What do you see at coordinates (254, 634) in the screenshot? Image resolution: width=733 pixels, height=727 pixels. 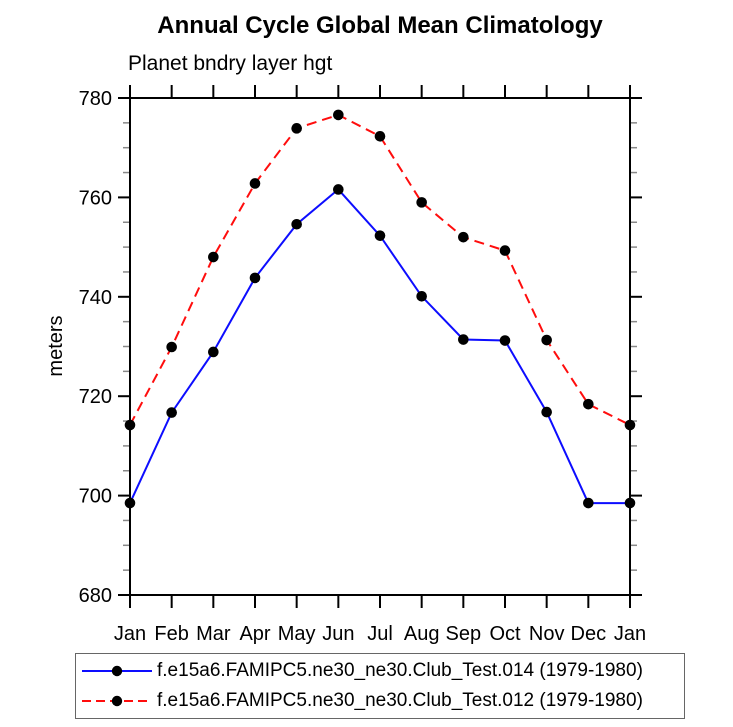 I see `x-tick-label: Apr` at bounding box center [254, 634].